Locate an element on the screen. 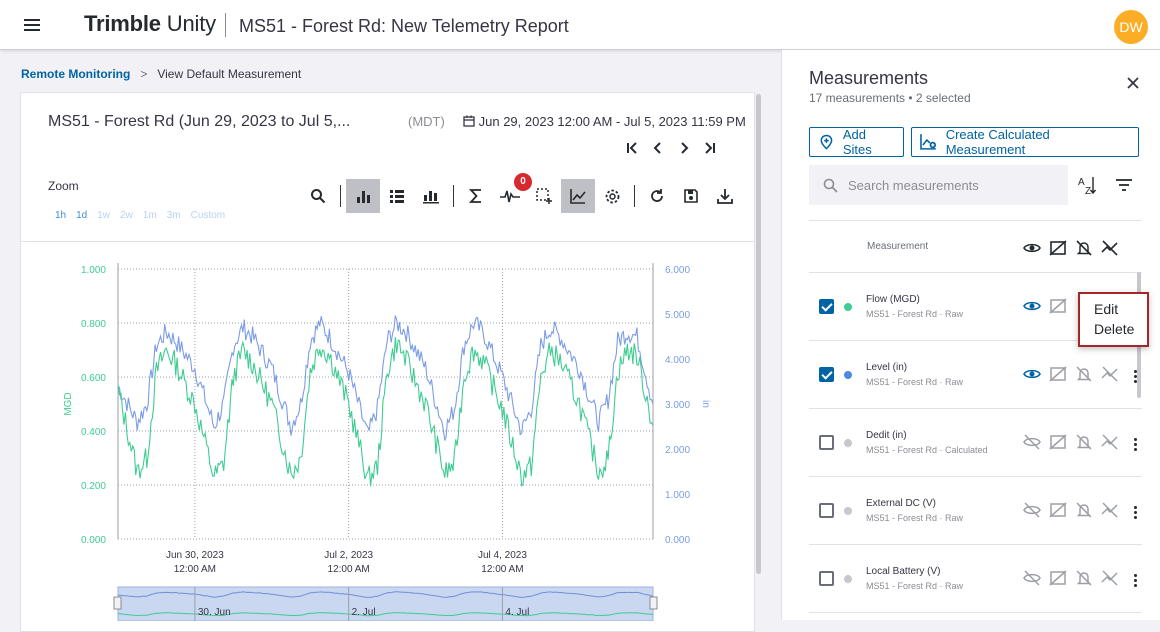 The width and height of the screenshot is (1160, 632). bar-chart-icon is located at coordinates (363, 196).